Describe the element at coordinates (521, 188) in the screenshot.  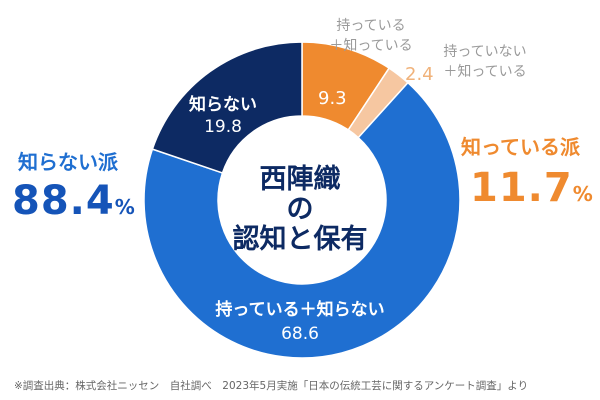
I see `group-value-aware-number: 11.7` at that location.